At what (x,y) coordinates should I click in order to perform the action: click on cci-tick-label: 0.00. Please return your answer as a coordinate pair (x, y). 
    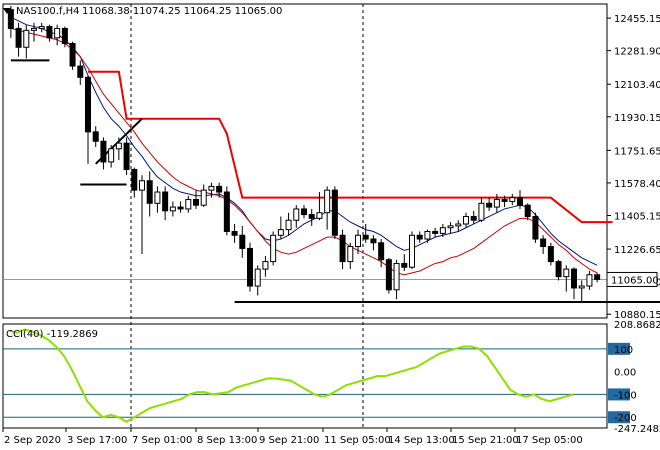
    Looking at the image, I should click on (625, 373).